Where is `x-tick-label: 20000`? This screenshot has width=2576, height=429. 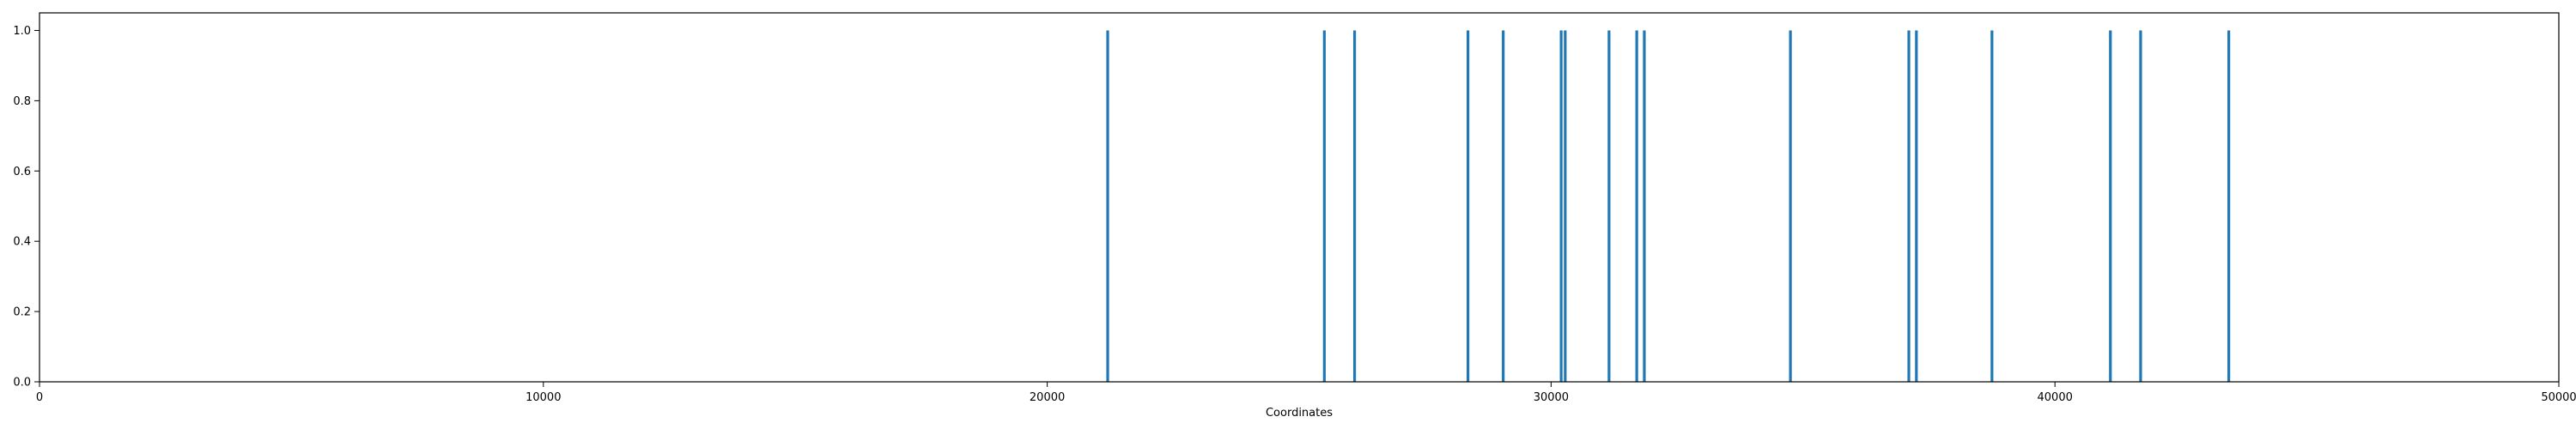 x-tick-label: 20000 is located at coordinates (1047, 398).